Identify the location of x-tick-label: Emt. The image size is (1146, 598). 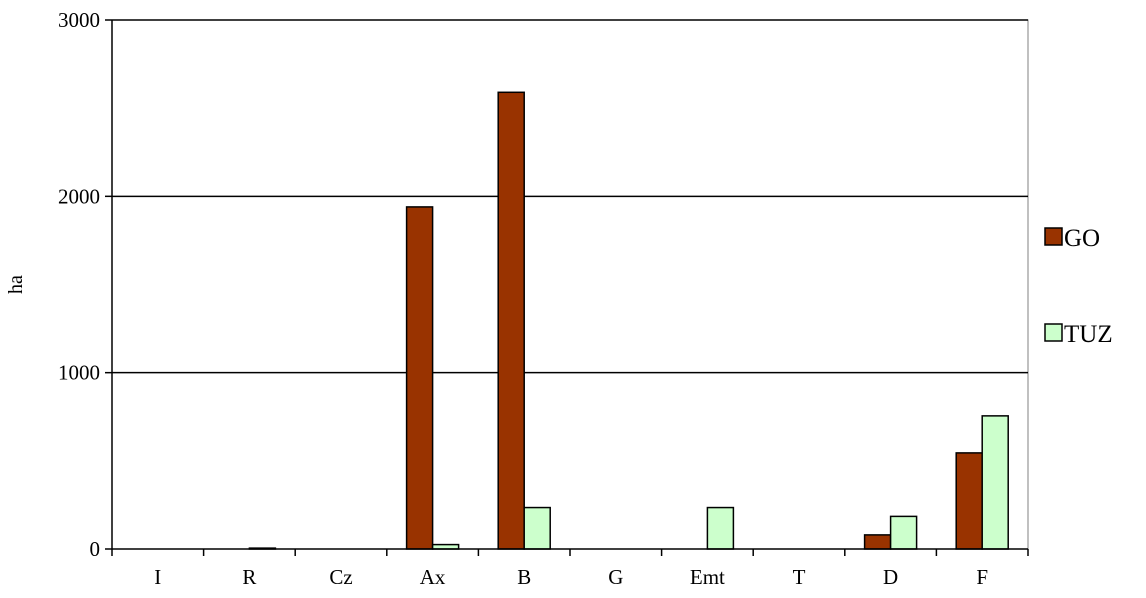
(707, 577).